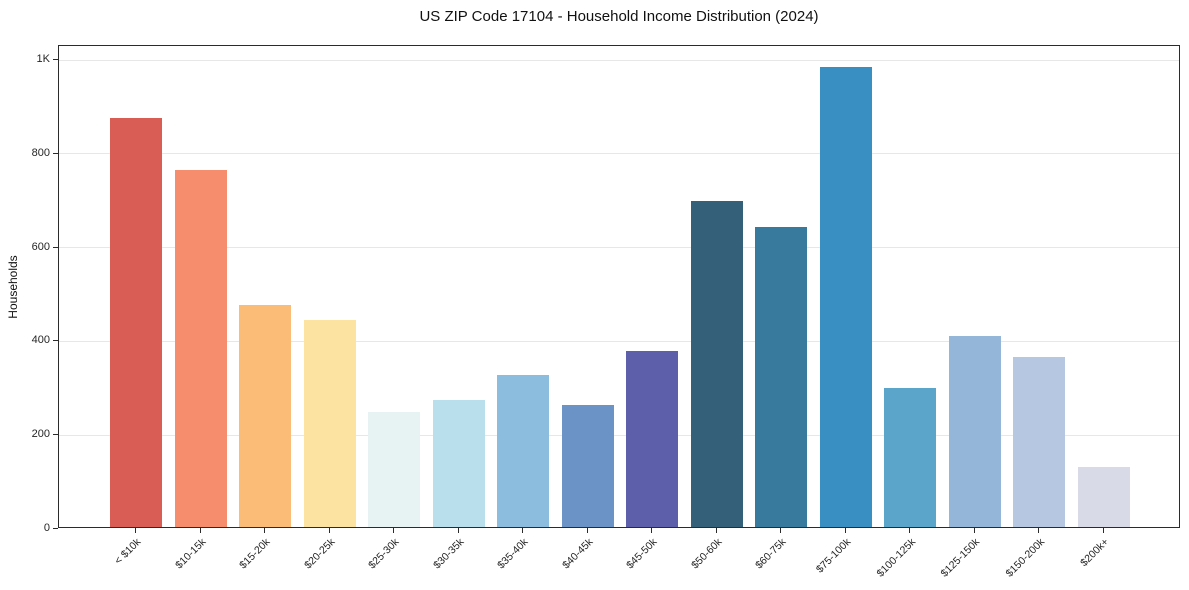 This screenshot has width=1189, height=590. I want to click on x-tick-label: $200k+, so click(1095, 553).